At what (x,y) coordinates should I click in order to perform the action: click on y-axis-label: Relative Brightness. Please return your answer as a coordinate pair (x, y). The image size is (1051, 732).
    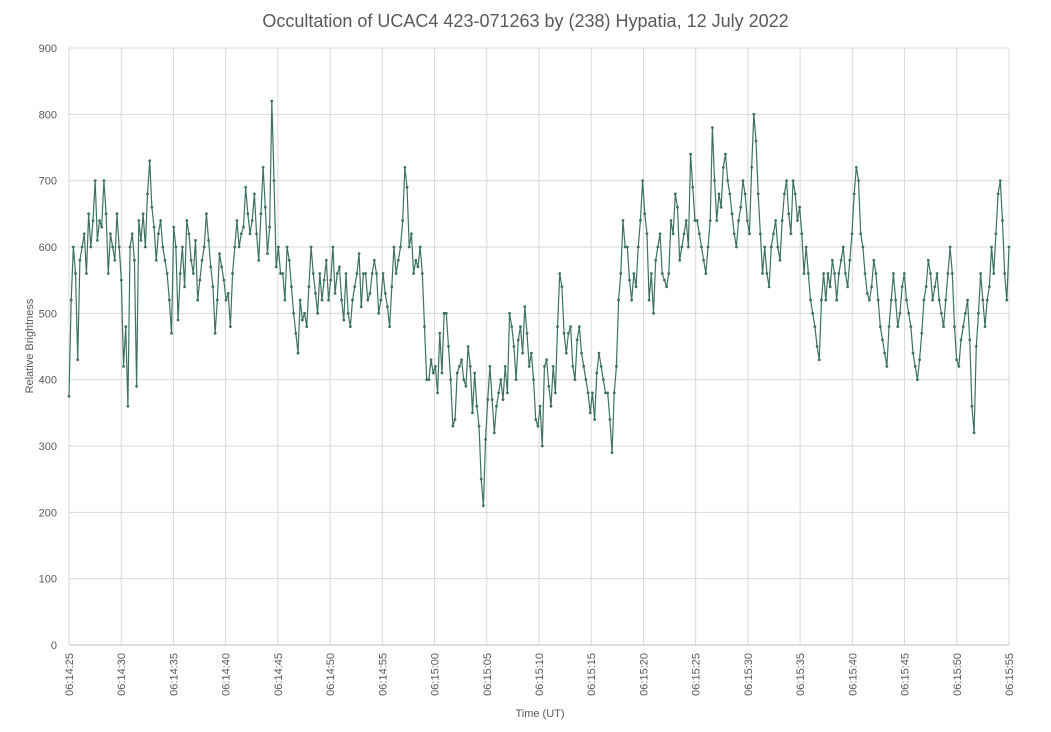
    Looking at the image, I should click on (30, 345).